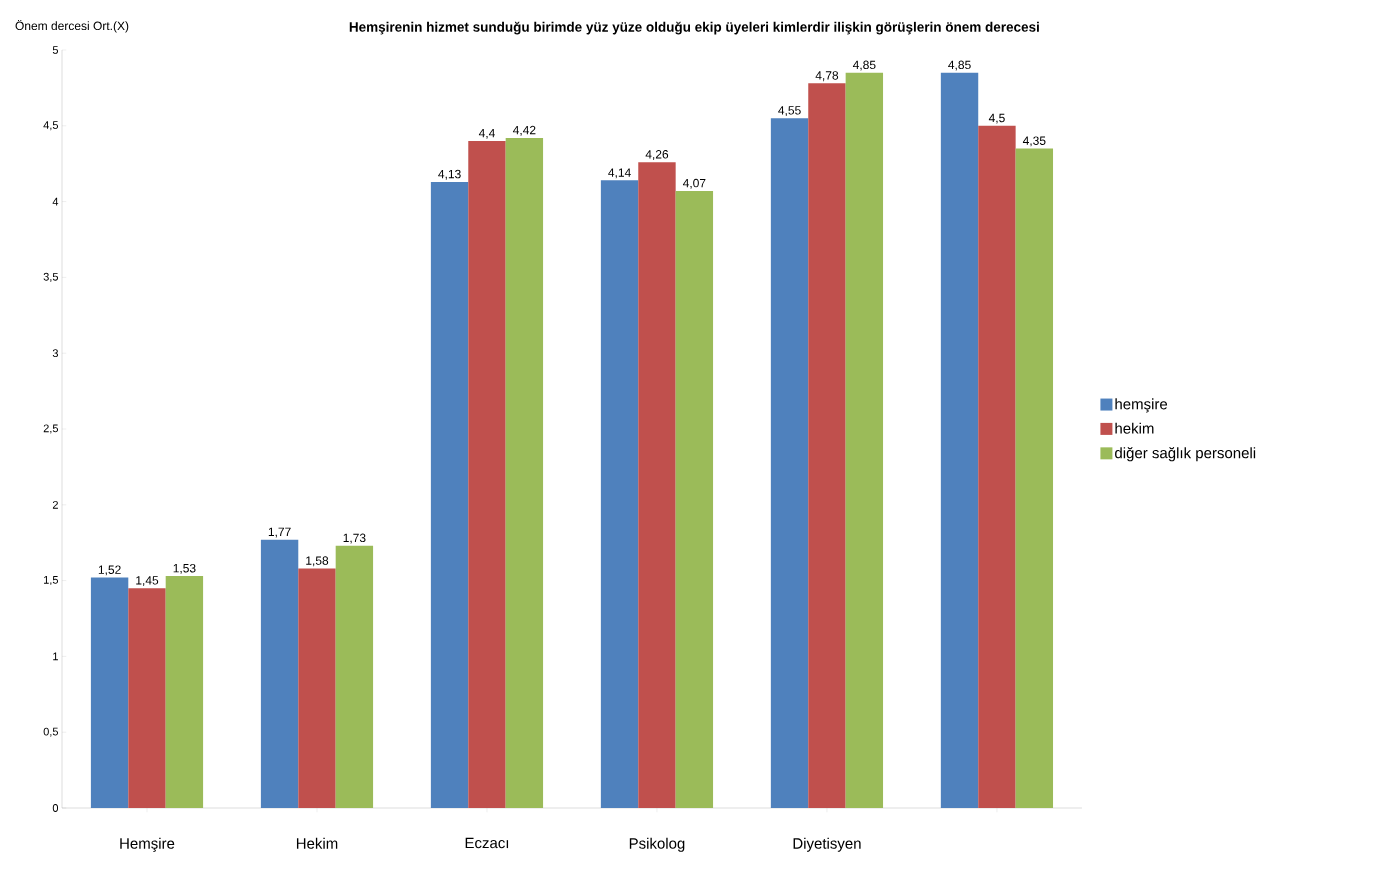 Image resolution: width=1373 pixels, height=888 pixels. Describe the element at coordinates (827, 844) in the screenshot. I see `x-tick-label: Diyetisyen` at that location.